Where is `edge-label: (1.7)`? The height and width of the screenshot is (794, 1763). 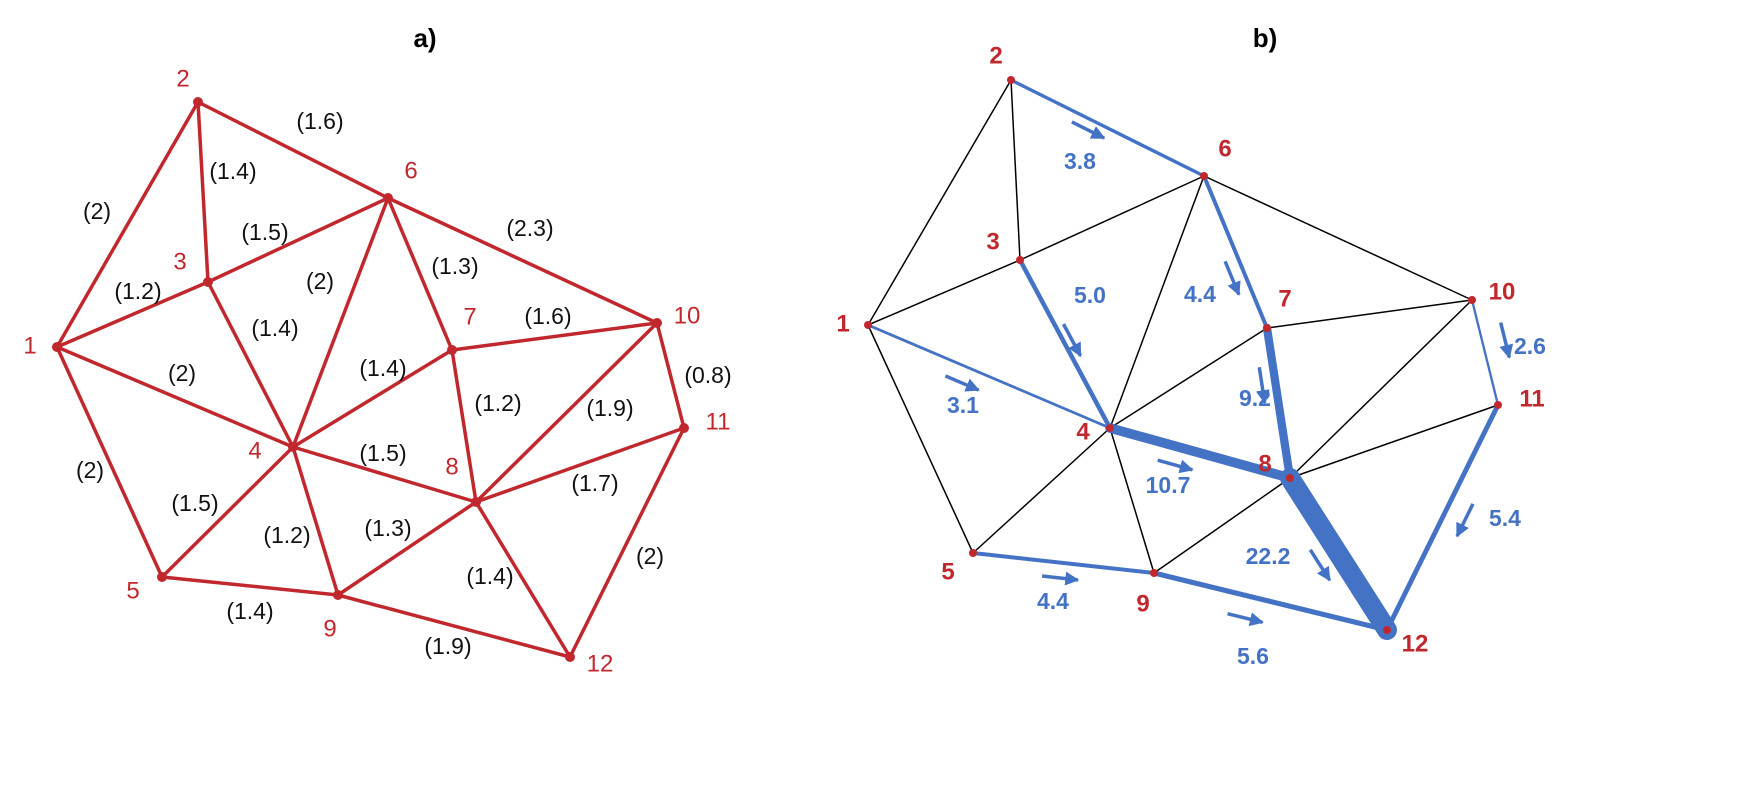 edge-label: (1.7) is located at coordinates (594, 483).